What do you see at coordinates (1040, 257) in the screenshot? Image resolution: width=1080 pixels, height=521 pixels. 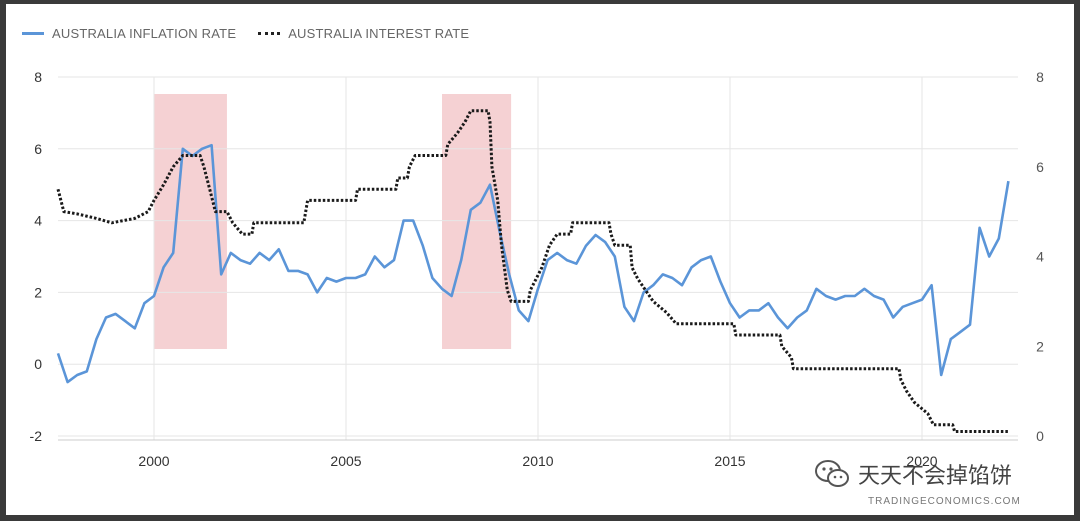 I see `y-right-tick-label: 4` at bounding box center [1040, 257].